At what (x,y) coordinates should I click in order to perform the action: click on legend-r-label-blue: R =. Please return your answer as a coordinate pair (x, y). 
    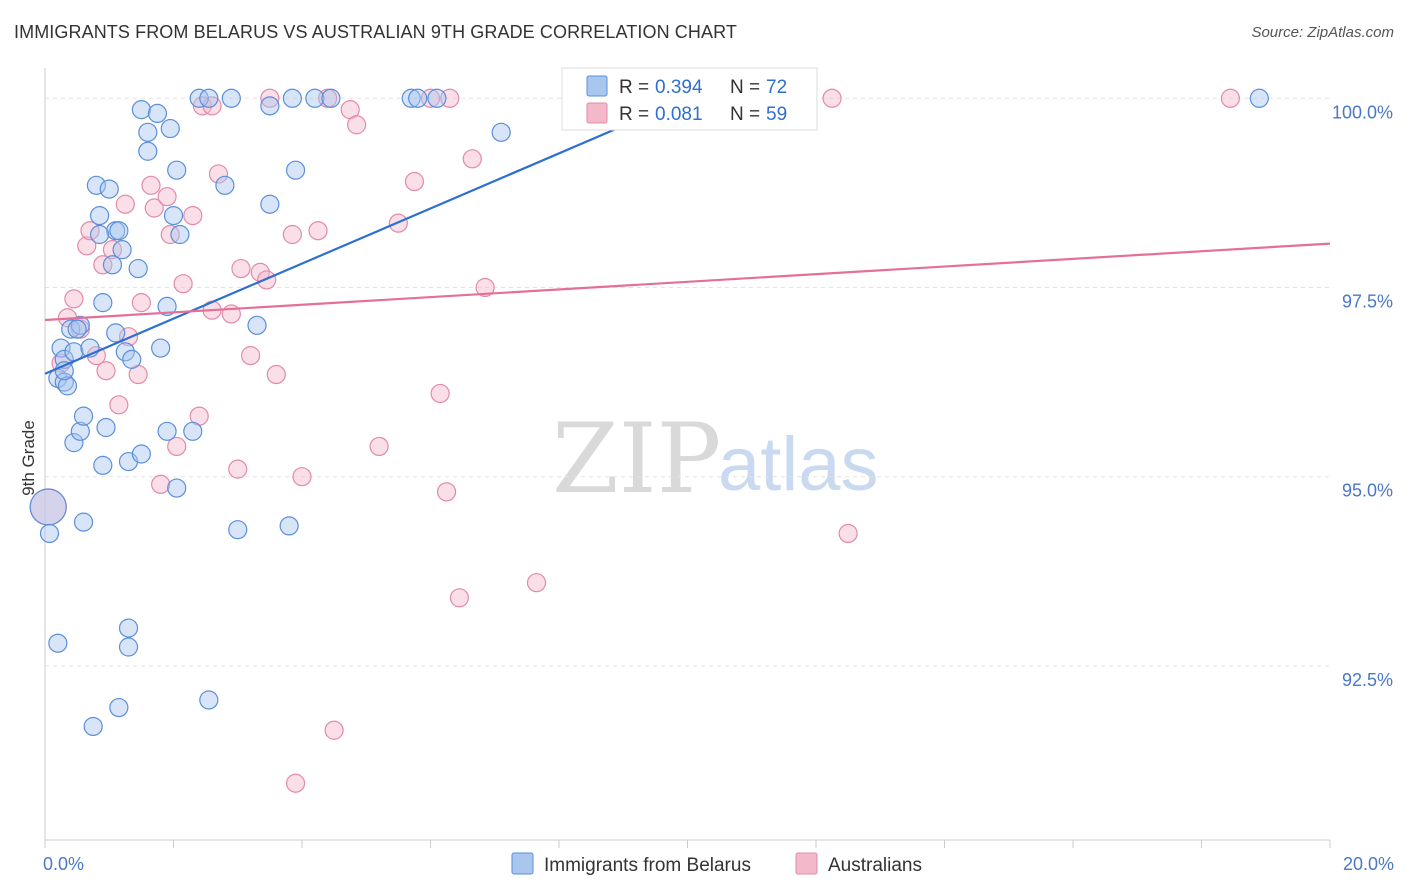
    Looking at the image, I should click on (634, 87).